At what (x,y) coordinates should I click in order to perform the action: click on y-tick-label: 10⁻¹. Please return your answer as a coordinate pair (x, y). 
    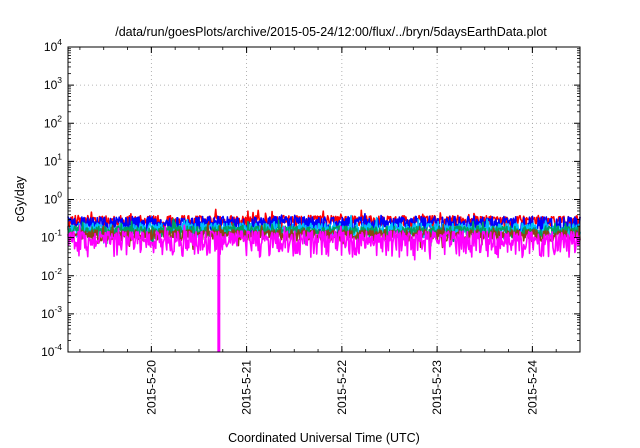
    Looking at the image, I should click on (51, 236).